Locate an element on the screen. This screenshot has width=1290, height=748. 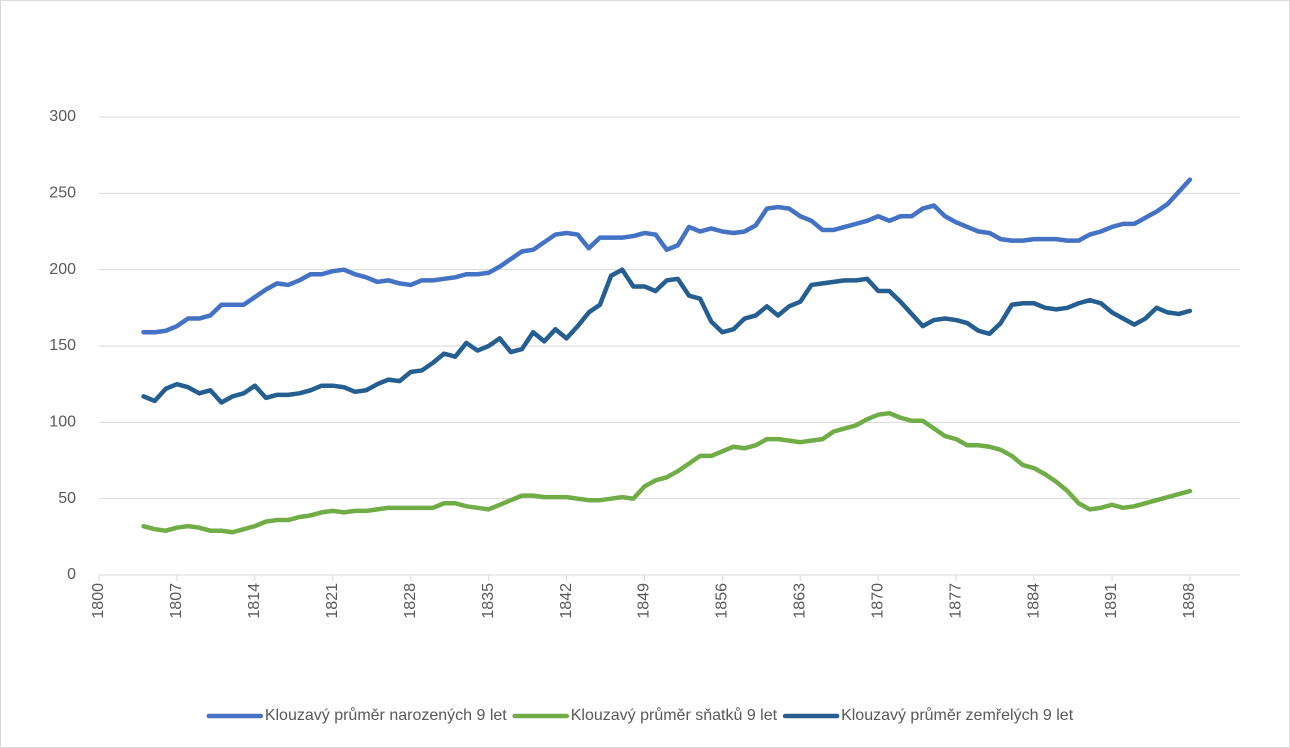
y-tick-label: 50 is located at coordinates (67, 498).